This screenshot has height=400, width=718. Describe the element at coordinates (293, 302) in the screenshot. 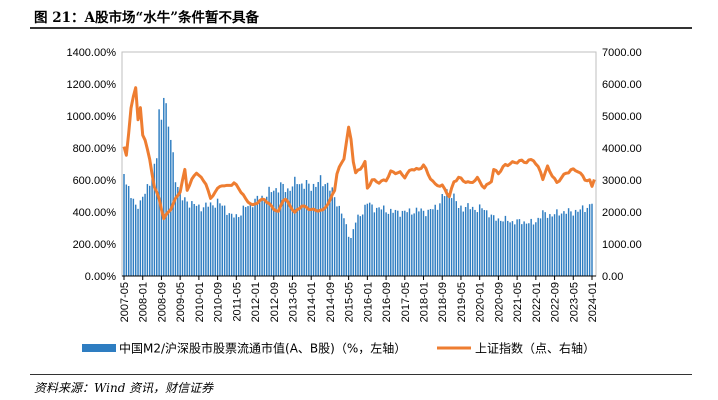

I see `x-tick-label: 2013-05` at that location.